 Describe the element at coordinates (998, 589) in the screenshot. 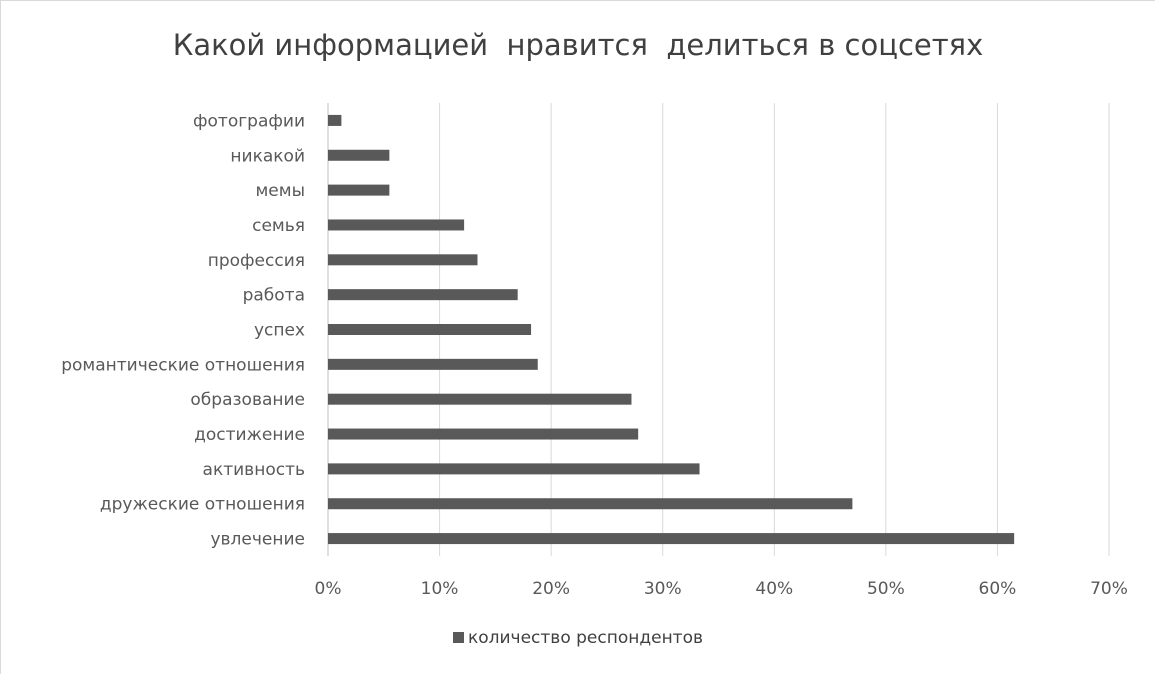

I see `x-tick-label: 60%` at that location.